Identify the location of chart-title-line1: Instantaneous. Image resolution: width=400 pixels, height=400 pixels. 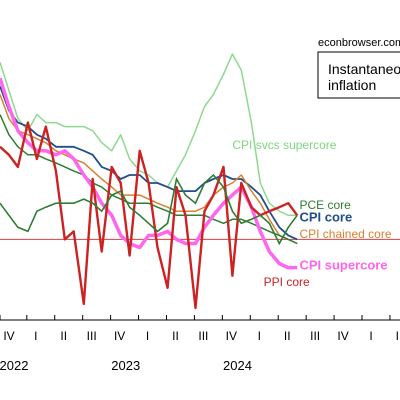
(364, 69).